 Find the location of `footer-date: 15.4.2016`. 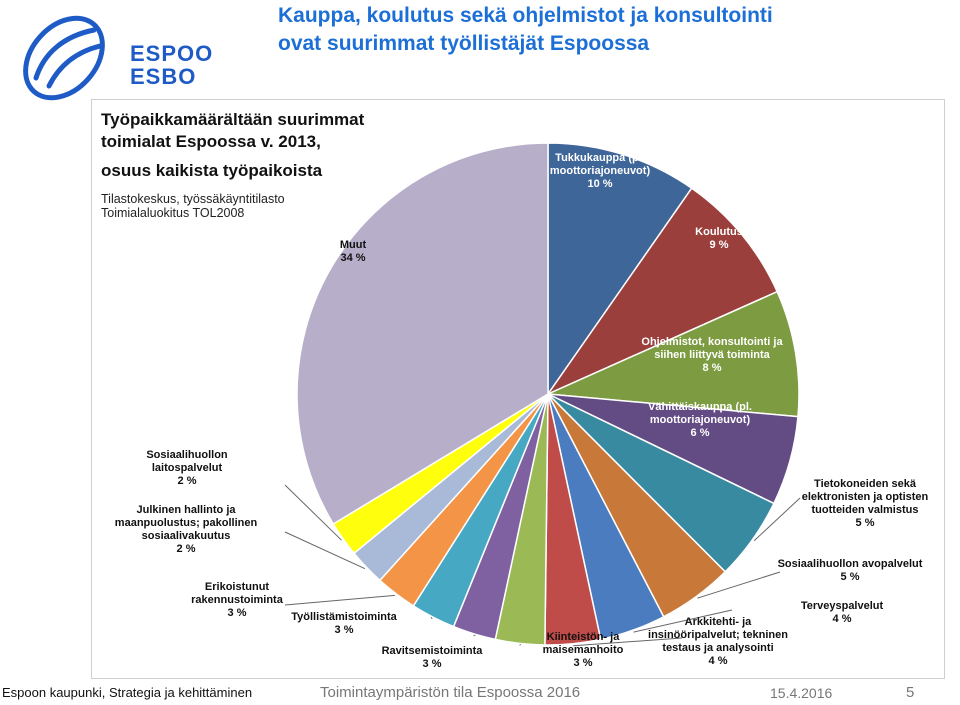

footer-date: 15.4.2016 is located at coordinates (801, 693).